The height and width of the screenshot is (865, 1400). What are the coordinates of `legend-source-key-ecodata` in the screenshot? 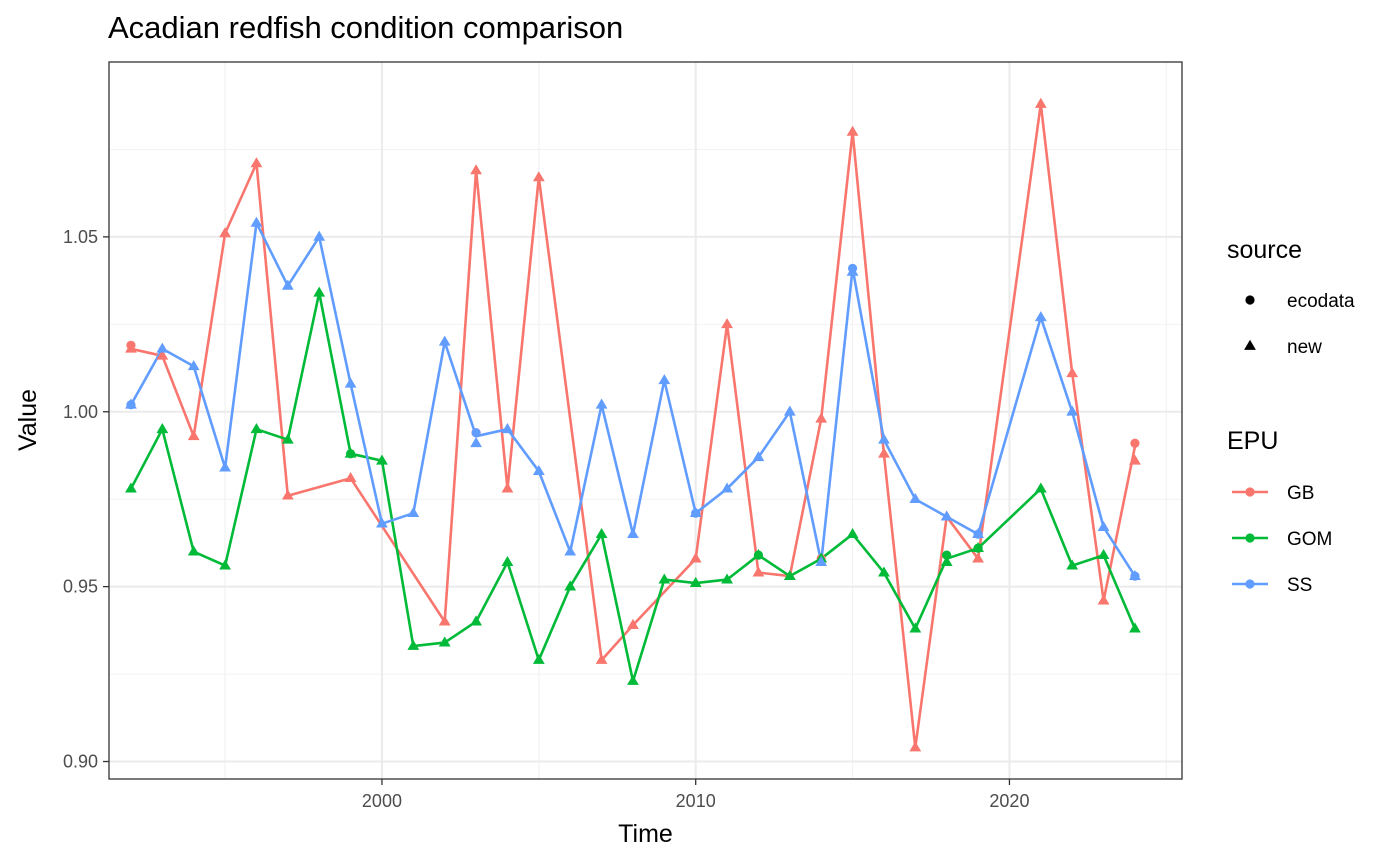 It's located at (1250, 300).